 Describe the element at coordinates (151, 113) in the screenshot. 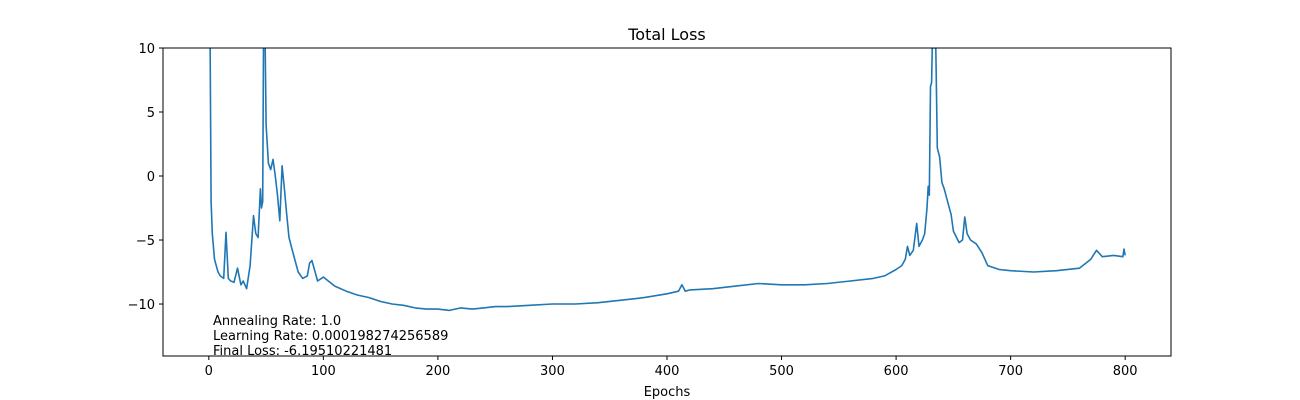

I see `y-tick-label: 5` at that location.